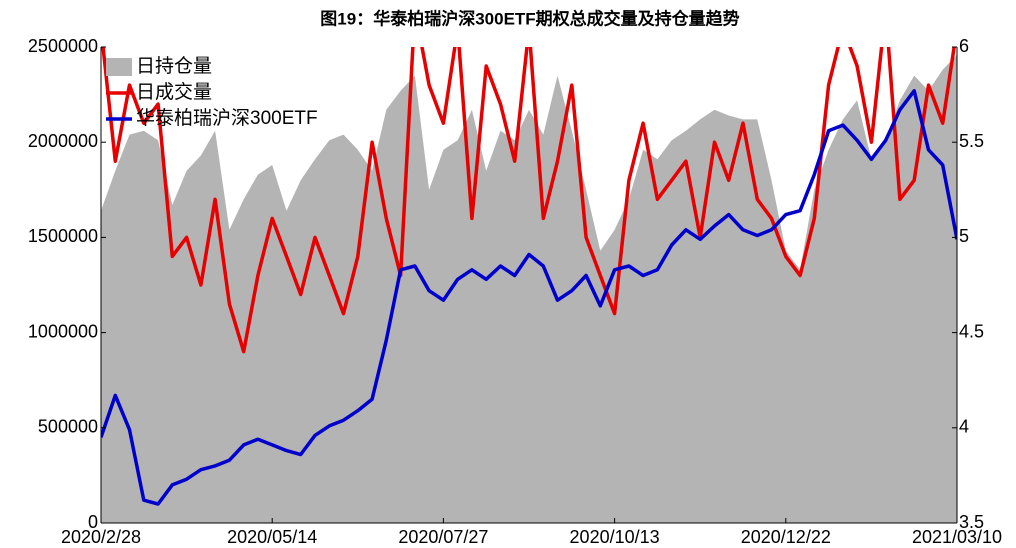 The width and height of the screenshot is (1016, 548). I want to click on y2-tick-label: 5.5, so click(971, 141).